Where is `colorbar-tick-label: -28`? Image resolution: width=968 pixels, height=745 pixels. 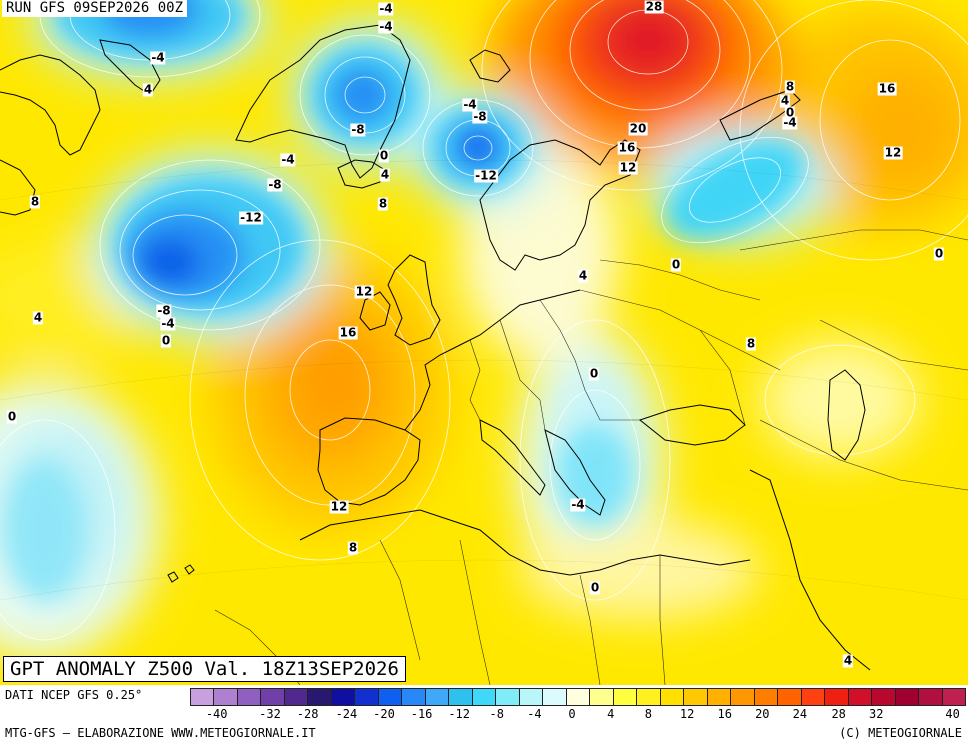 colorbar-tick-label: -28 is located at coordinates (307, 714).